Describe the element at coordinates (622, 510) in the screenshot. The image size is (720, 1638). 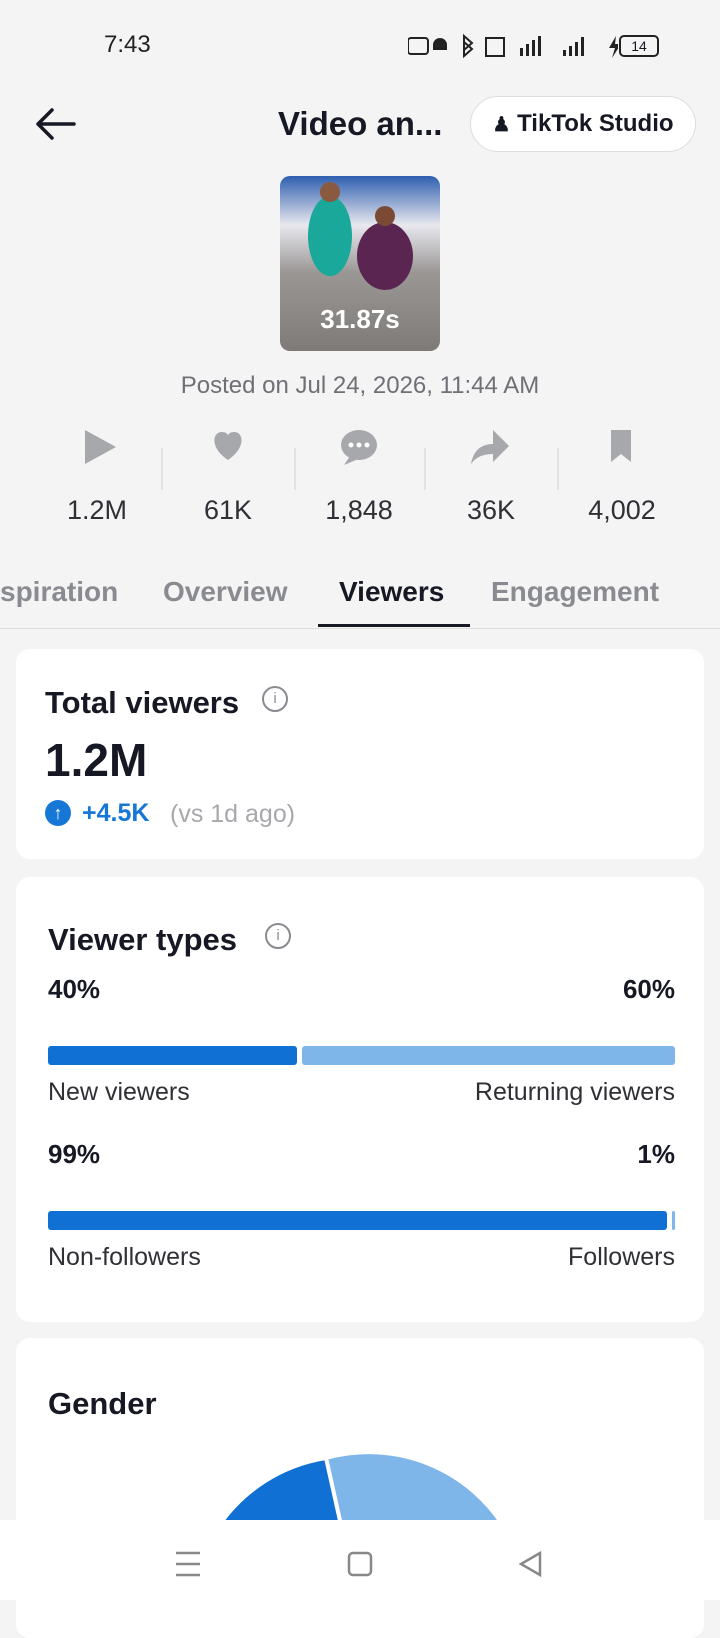
I see `stat-count: 4,002` at that location.